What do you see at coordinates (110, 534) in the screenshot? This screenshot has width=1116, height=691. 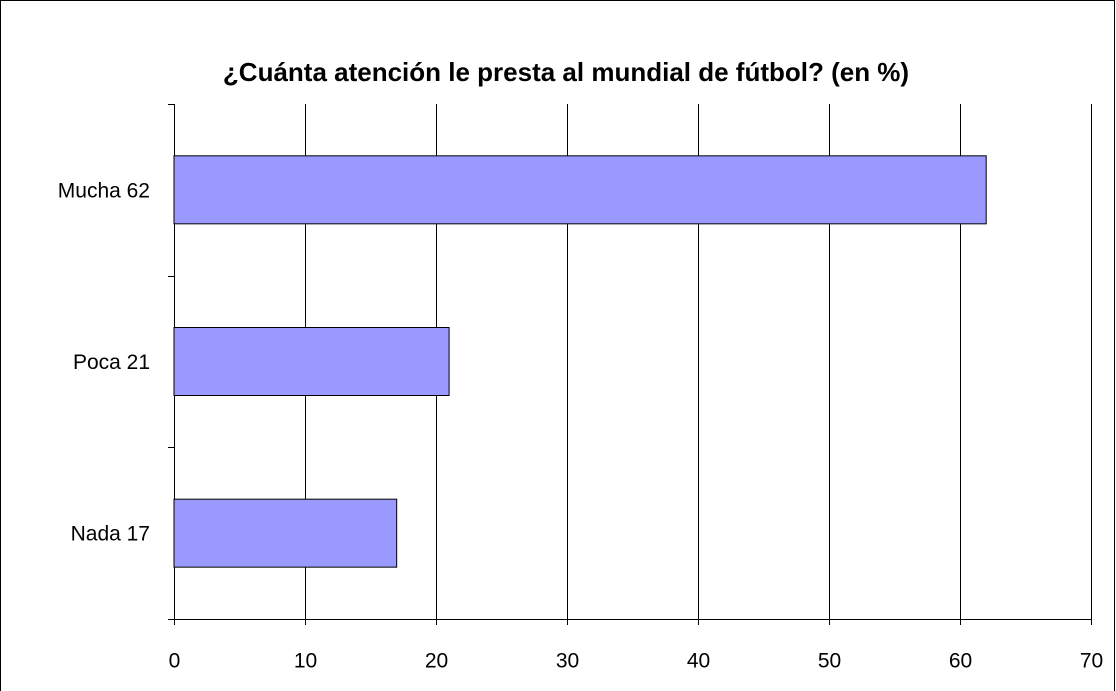 I see `y-tick-label: Nada 17` at bounding box center [110, 534].